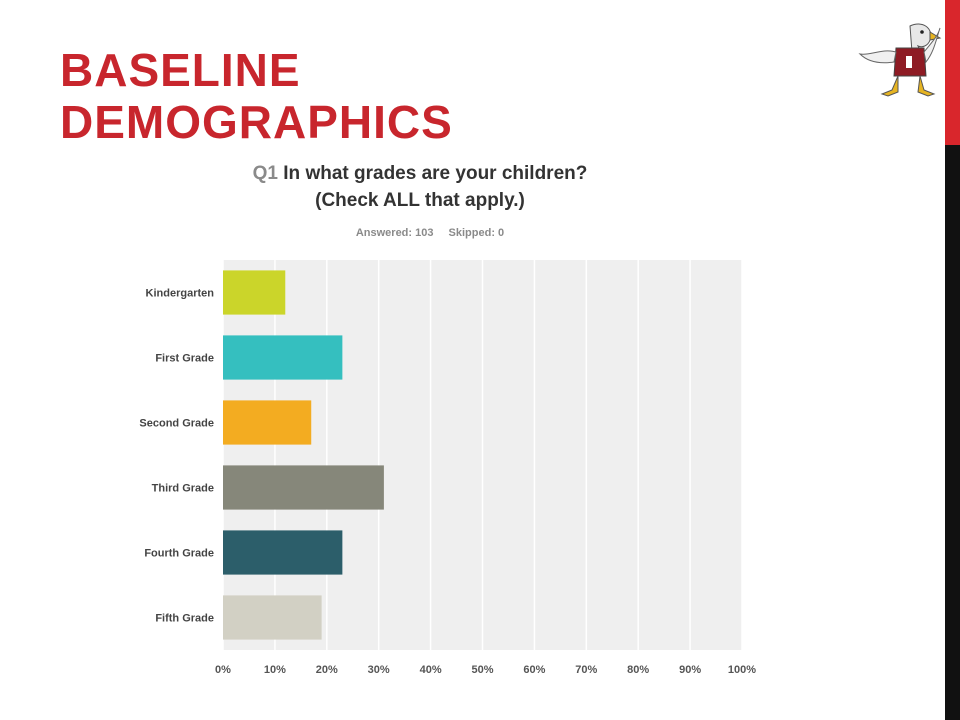 This screenshot has height=720, width=960. Describe the element at coordinates (256, 122) in the screenshot. I see `slide-title-line2: DEMOGRAPHICS` at that location.